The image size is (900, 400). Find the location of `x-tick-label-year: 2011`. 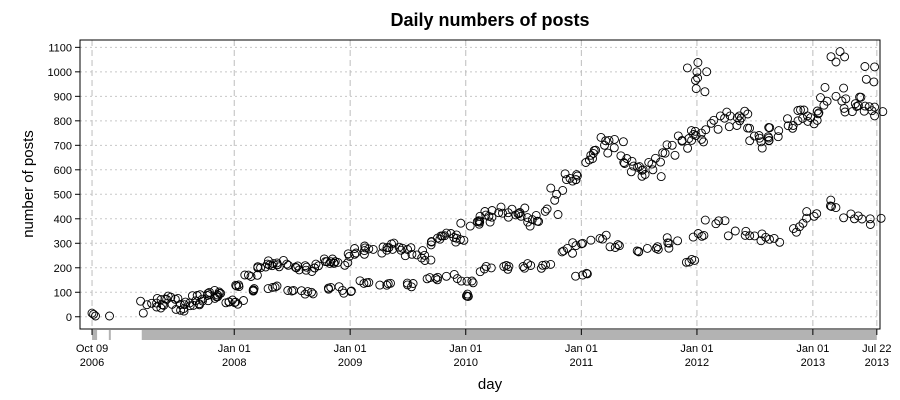

x-tick-label-year: 2011 is located at coordinates (582, 363).